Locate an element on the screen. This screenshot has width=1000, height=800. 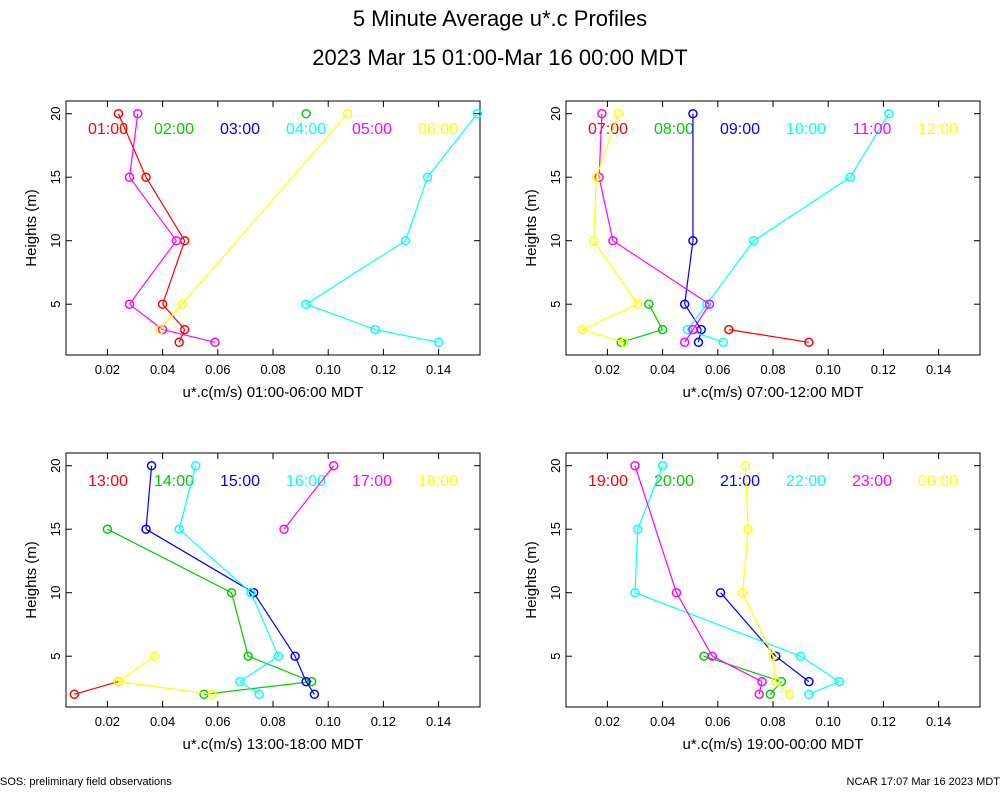
legend-entry: 09:00 is located at coordinates (740, 129).